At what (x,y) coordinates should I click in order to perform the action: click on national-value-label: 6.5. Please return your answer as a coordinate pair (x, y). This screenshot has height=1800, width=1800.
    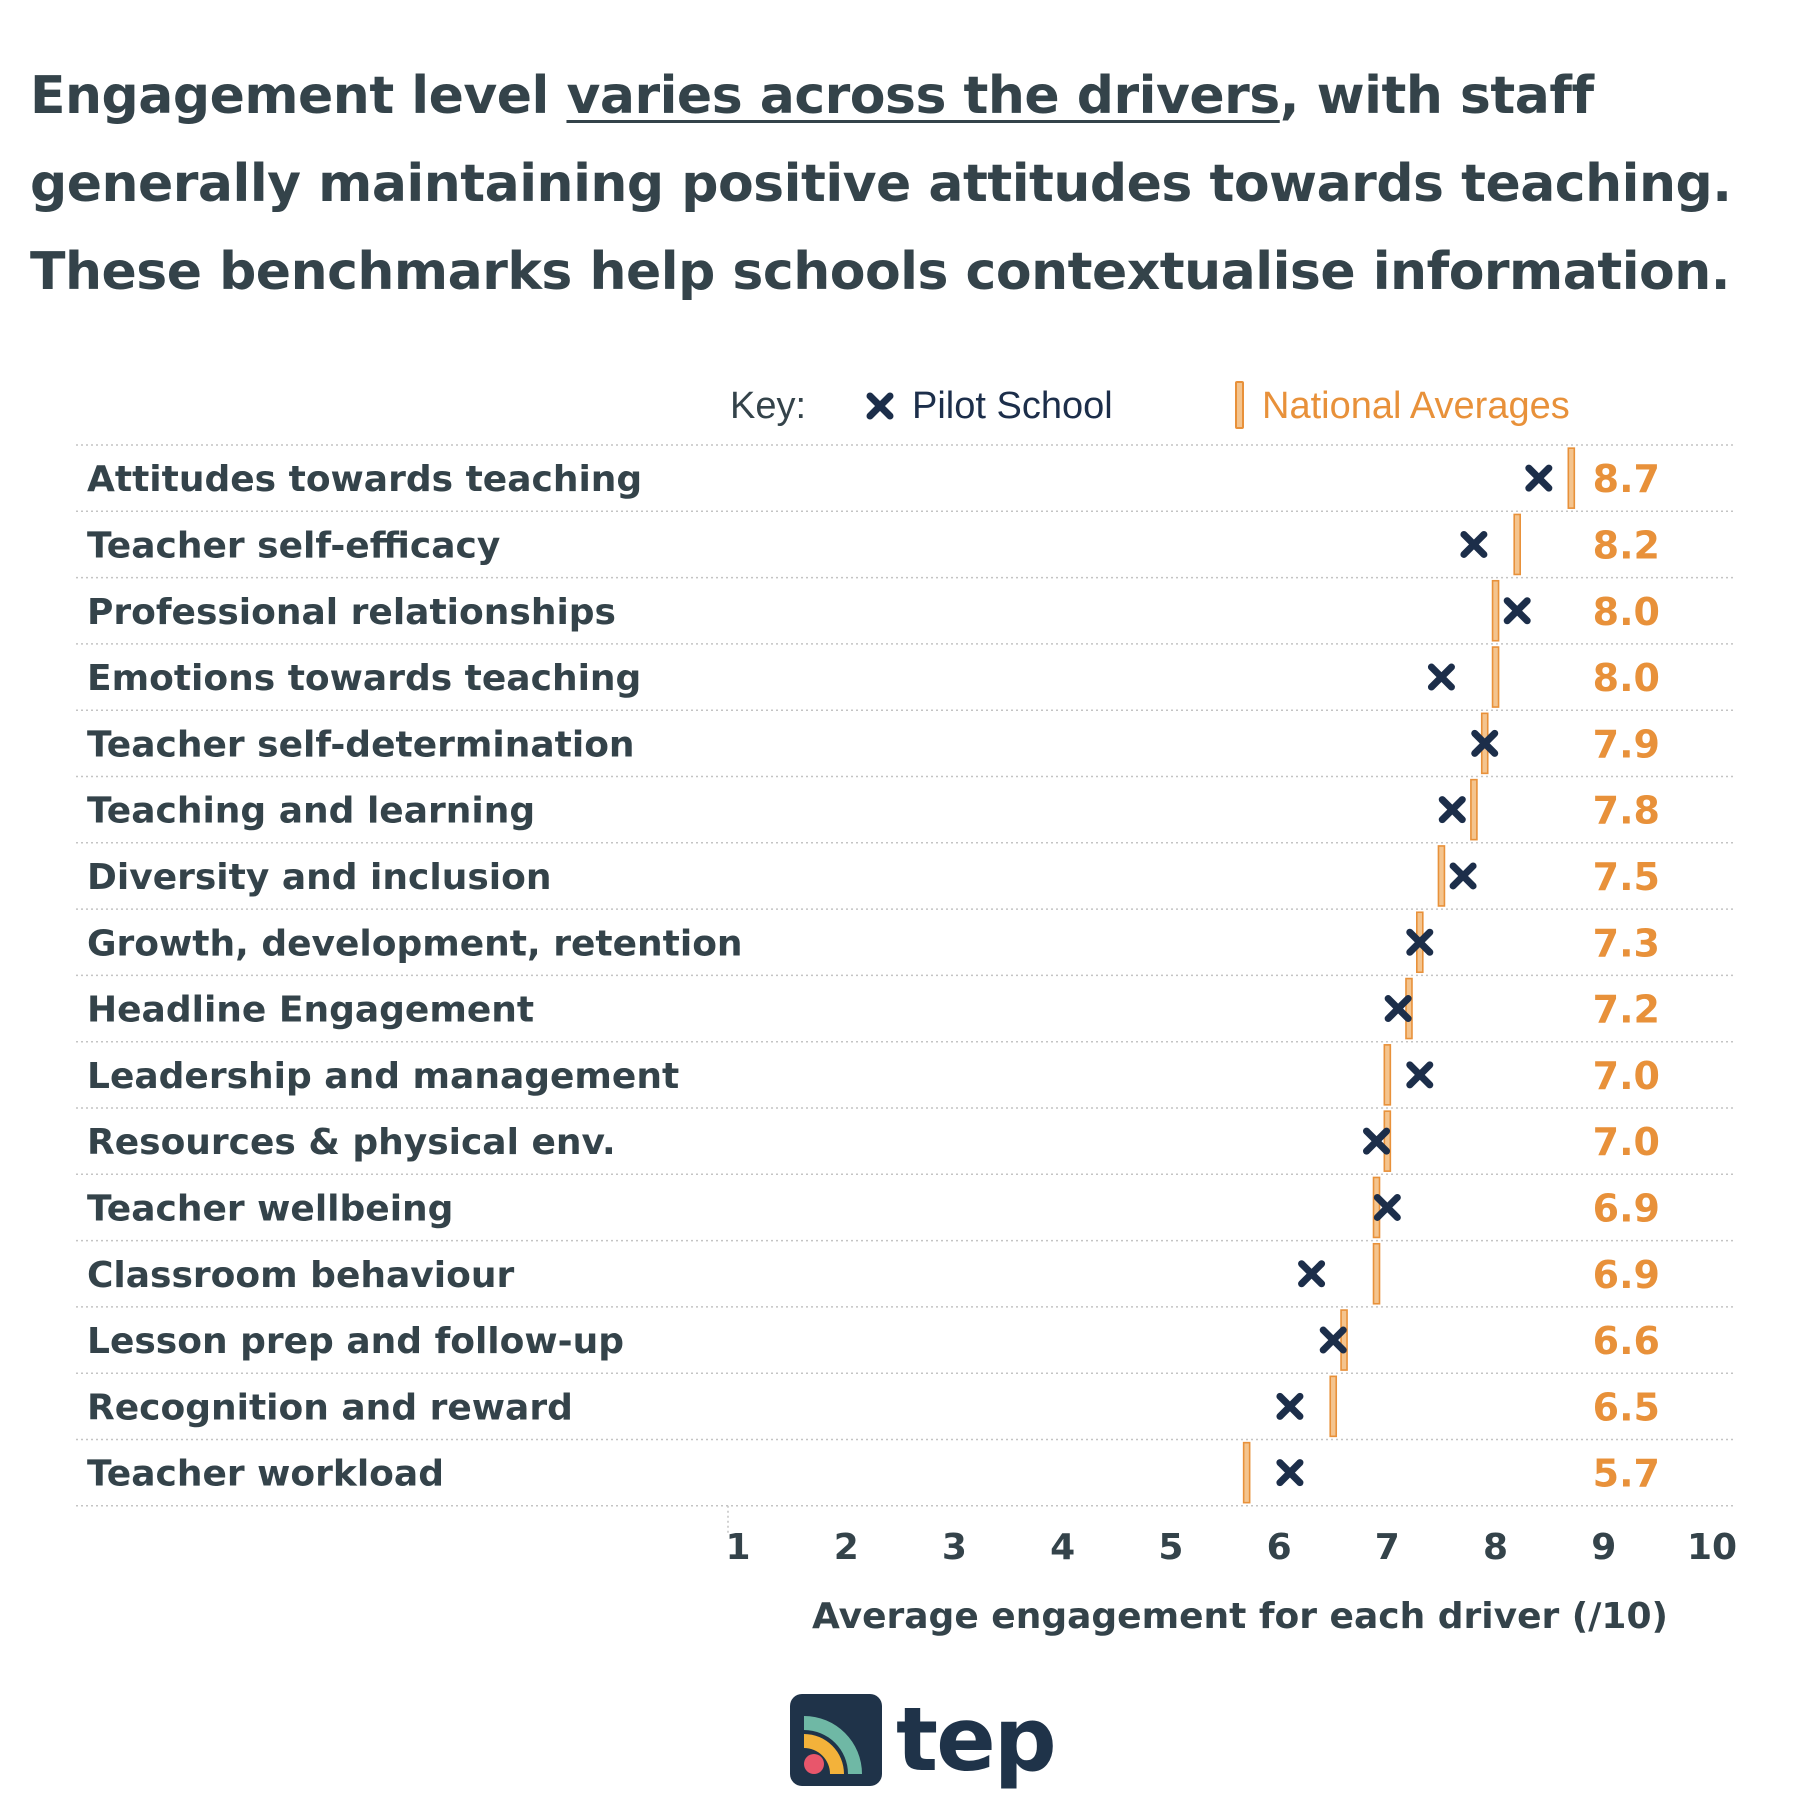
    Looking at the image, I should click on (1626, 1407).